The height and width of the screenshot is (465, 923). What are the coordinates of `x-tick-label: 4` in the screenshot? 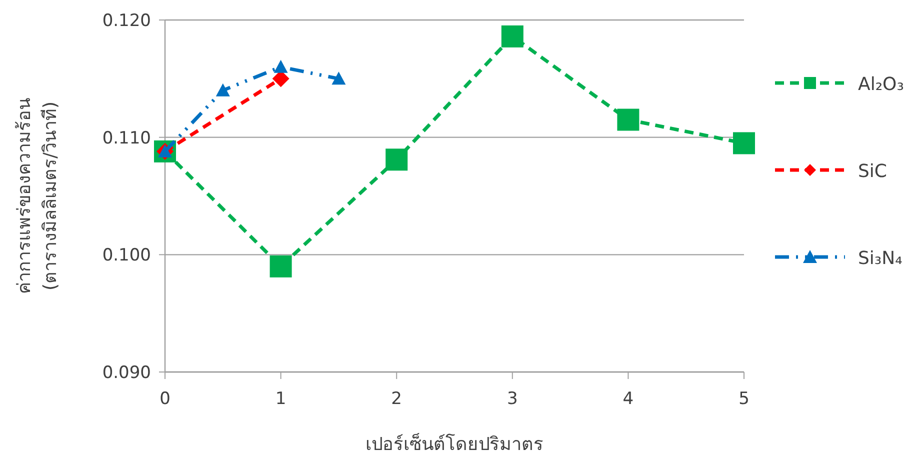 It's located at (628, 399).